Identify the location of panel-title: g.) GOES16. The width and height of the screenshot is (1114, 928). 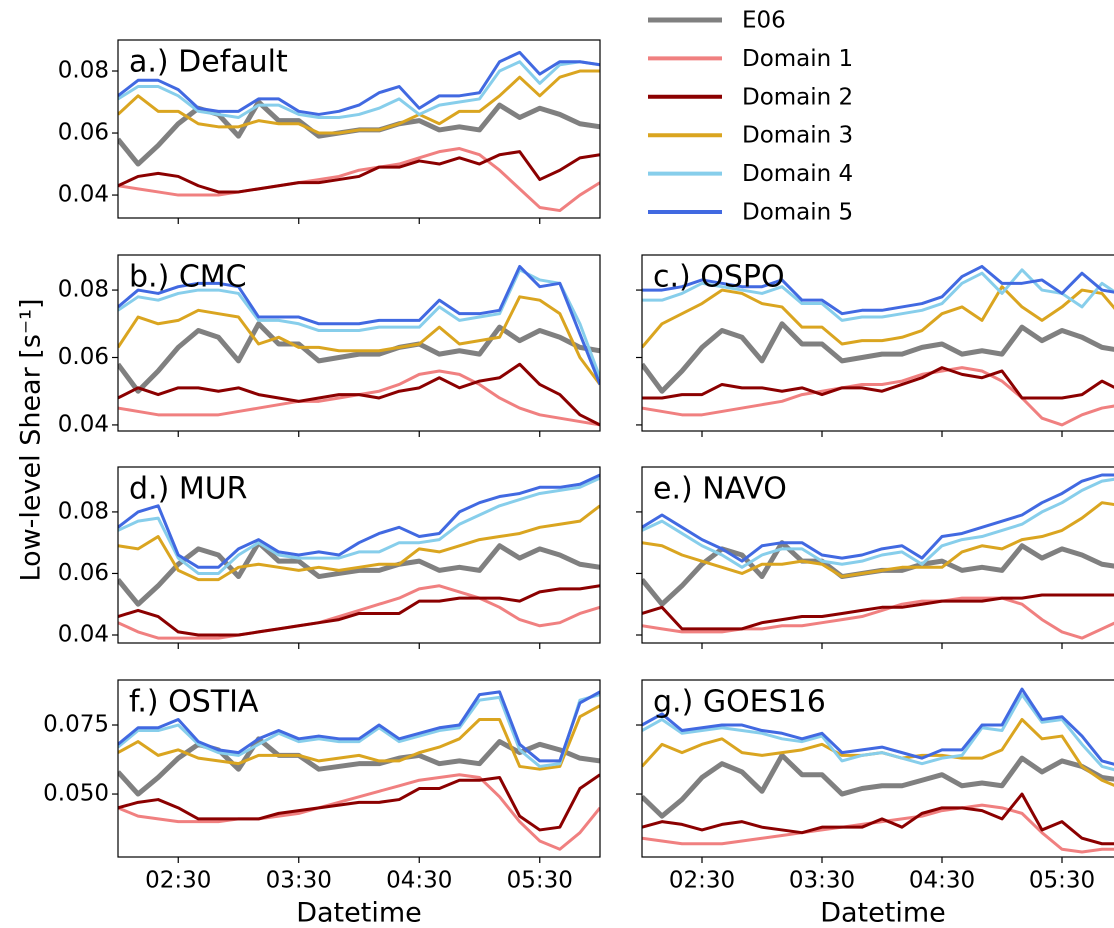
(739, 702).